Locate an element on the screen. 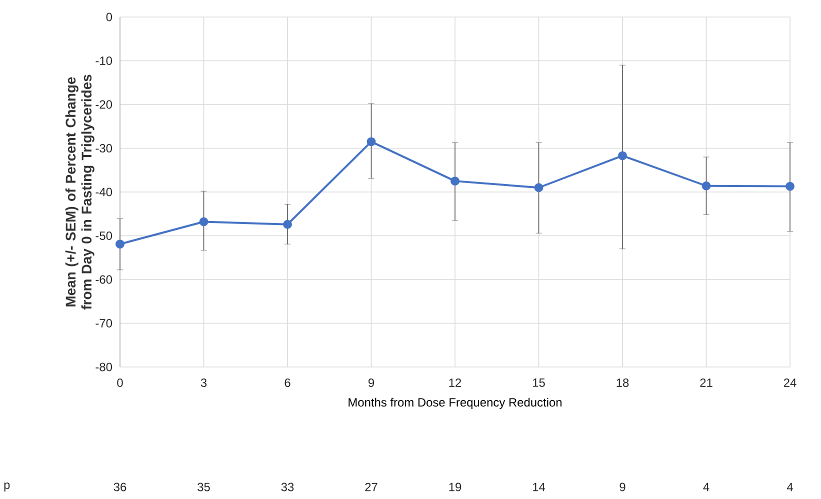 The width and height of the screenshot is (821, 499). x-tick-label: 24 is located at coordinates (790, 382).